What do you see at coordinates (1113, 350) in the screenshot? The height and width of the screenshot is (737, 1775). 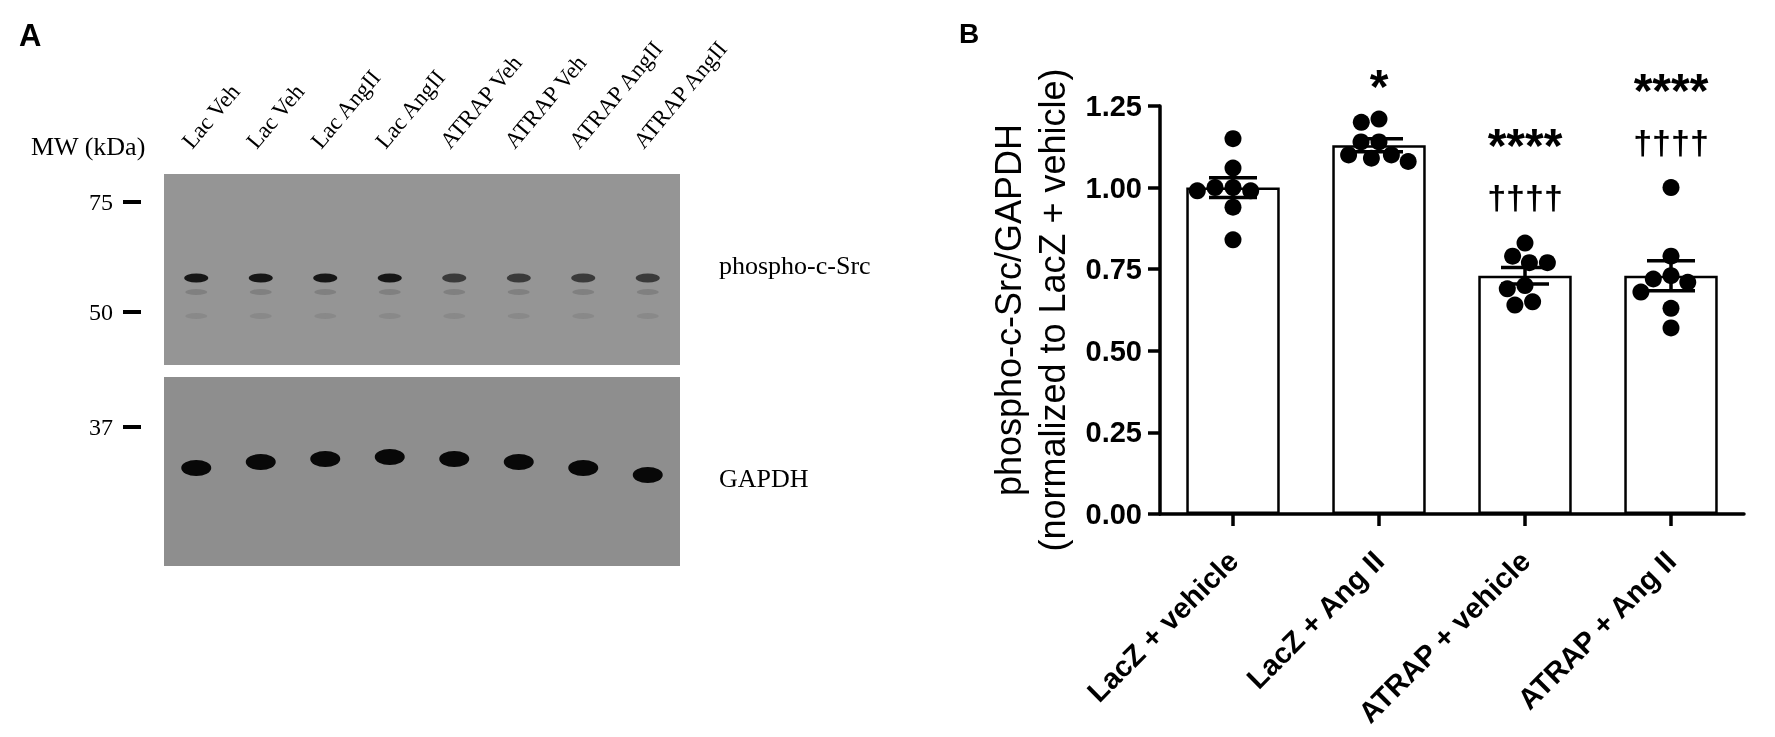 I see `y-tick-label: 0.50` at bounding box center [1113, 350].